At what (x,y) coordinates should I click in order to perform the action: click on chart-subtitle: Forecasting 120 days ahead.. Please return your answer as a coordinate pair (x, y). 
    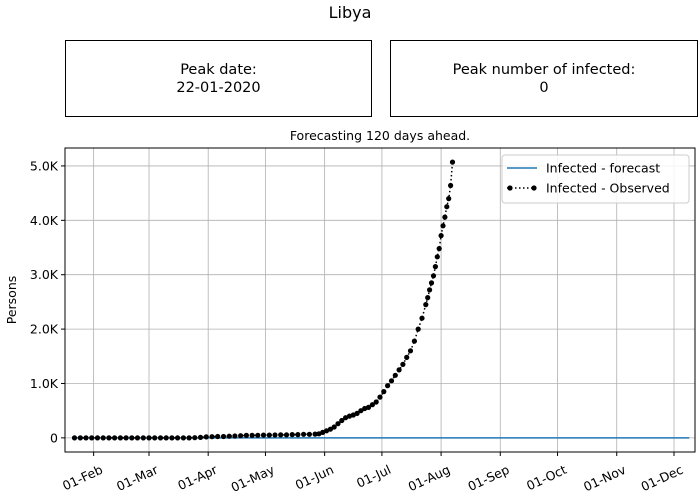
    Looking at the image, I should click on (380, 135).